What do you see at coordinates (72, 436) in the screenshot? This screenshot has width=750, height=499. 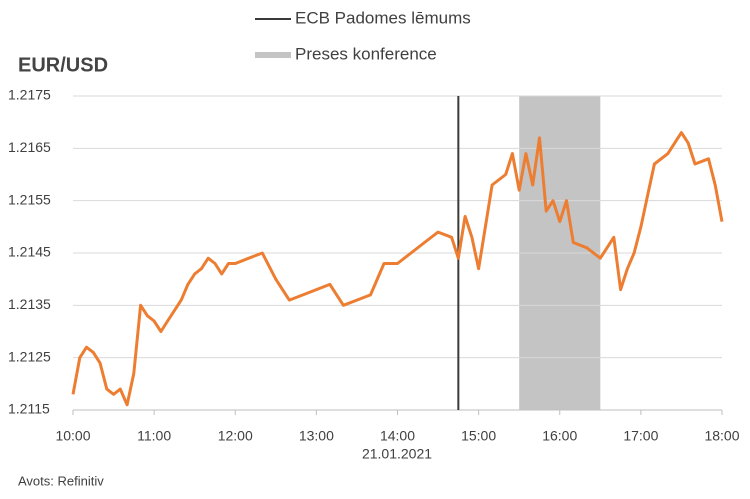 I see `x-tick-label: 10:00` at bounding box center [72, 436].